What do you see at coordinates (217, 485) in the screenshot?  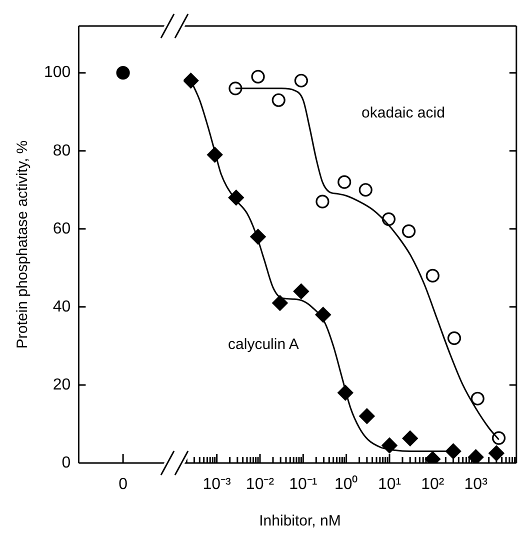 I see `x-tick-label: 10⁻³` at bounding box center [217, 485].